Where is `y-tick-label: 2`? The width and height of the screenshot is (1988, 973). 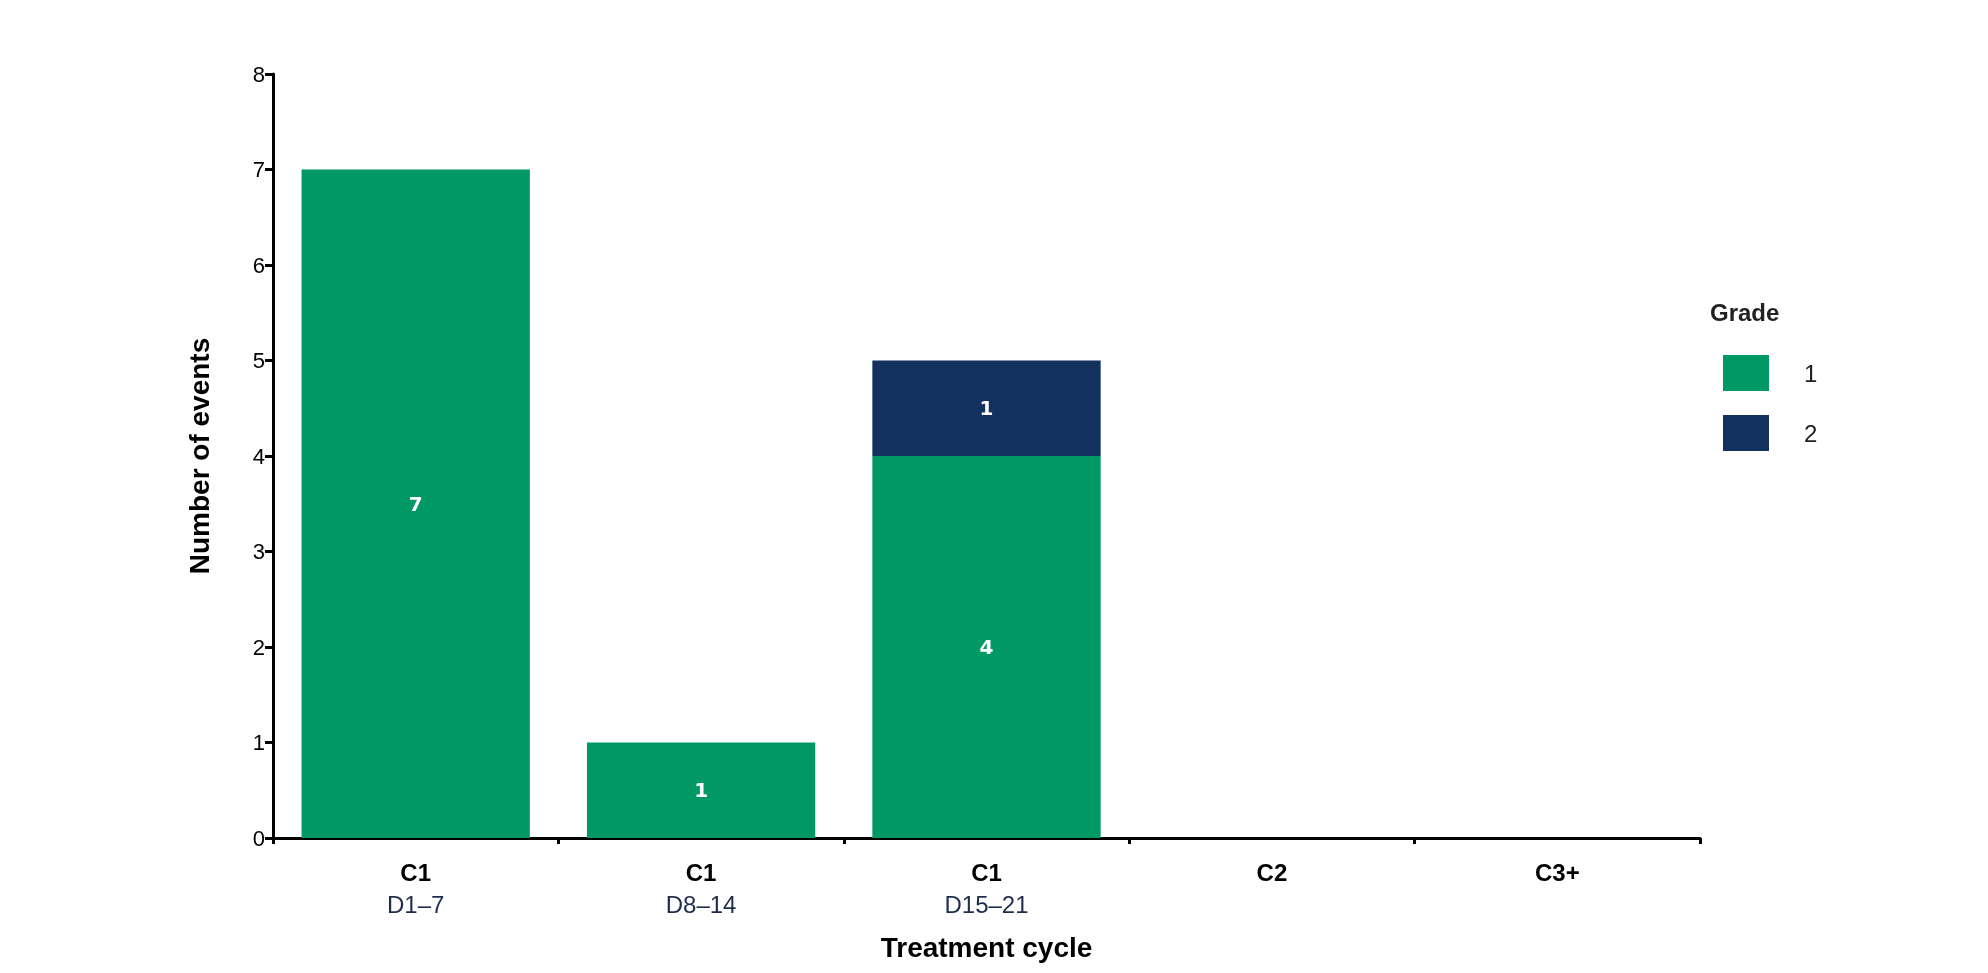
y-tick-label: 2 is located at coordinates (258, 647).